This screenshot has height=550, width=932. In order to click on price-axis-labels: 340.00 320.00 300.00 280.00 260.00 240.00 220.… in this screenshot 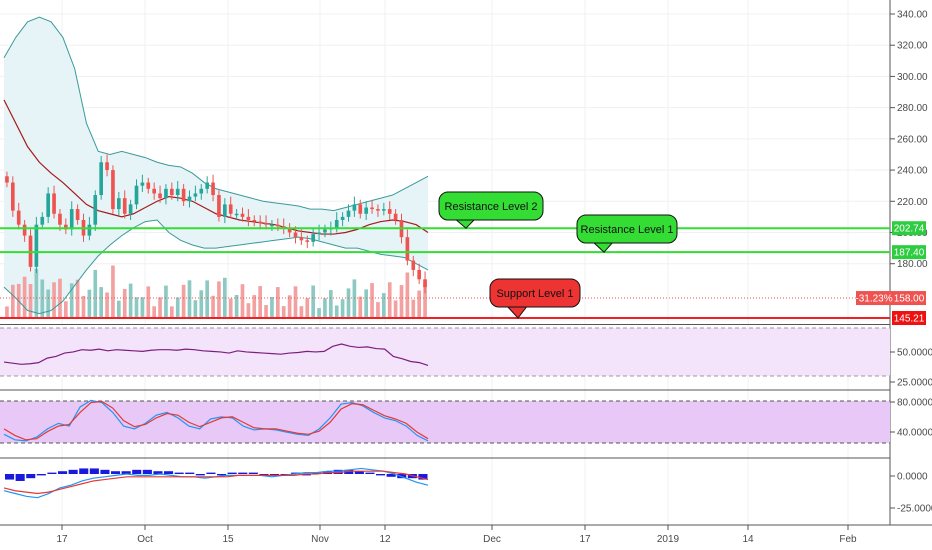, I will do `click(911, 262)`.